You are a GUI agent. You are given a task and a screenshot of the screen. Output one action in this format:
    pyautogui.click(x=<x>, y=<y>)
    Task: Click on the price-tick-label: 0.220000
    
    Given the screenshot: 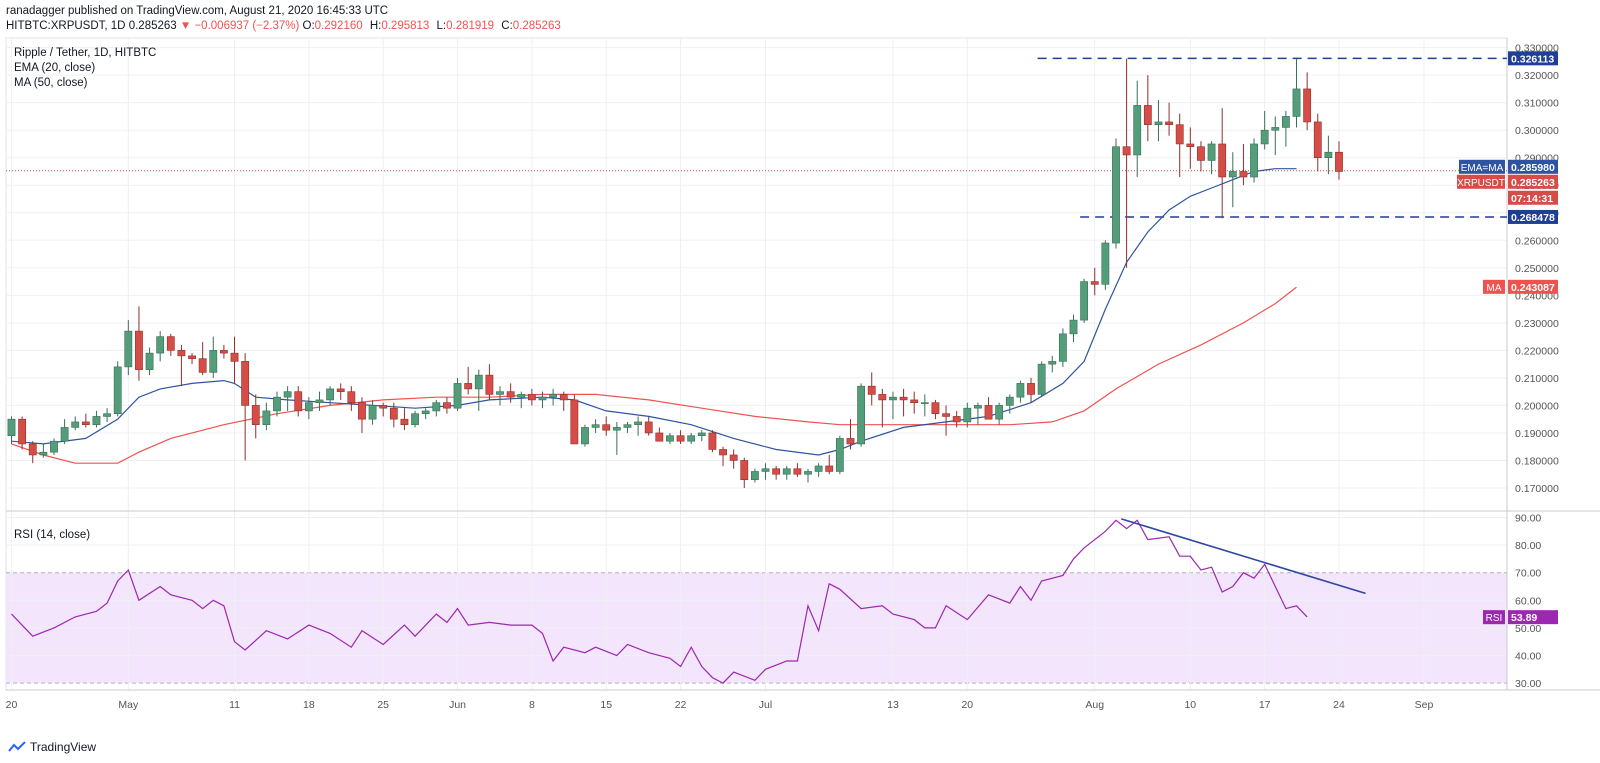 What is the action you would take?
    pyautogui.click(x=1537, y=351)
    